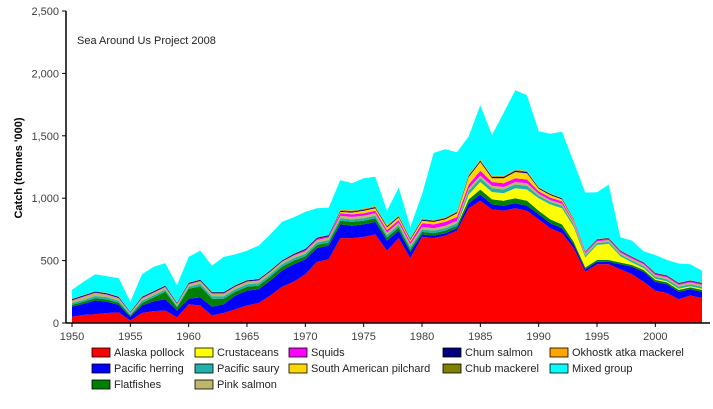 The width and height of the screenshot is (713, 409). What do you see at coordinates (248, 353) in the screenshot?
I see `legend-label: Crustaceans` at bounding box center [248, 353].